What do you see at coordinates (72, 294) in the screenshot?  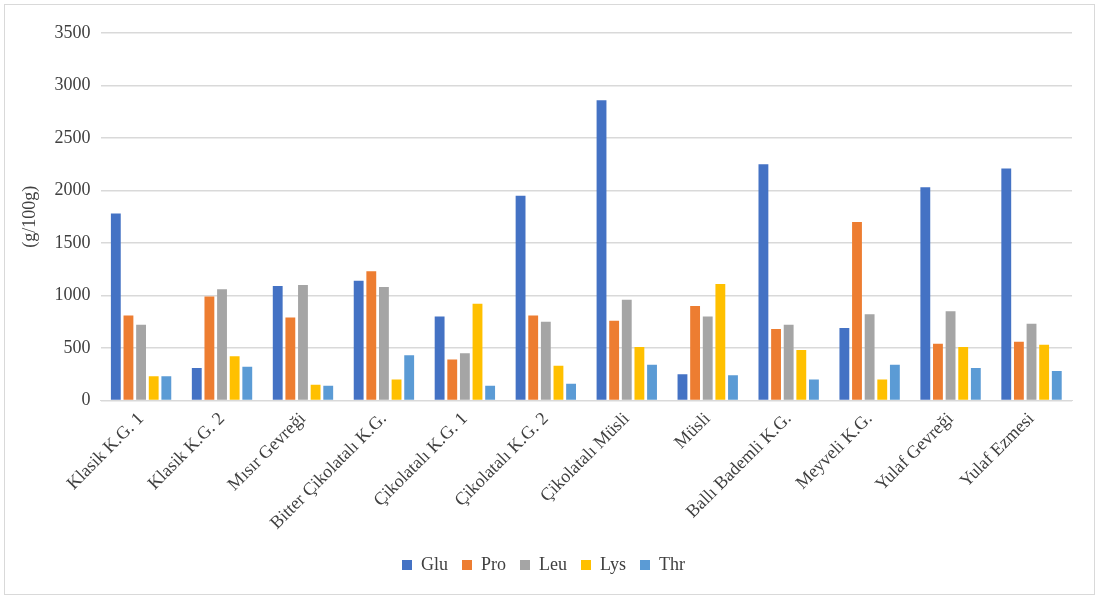 I see `y-tick-label: 1000` at bounding box center [72, 294].